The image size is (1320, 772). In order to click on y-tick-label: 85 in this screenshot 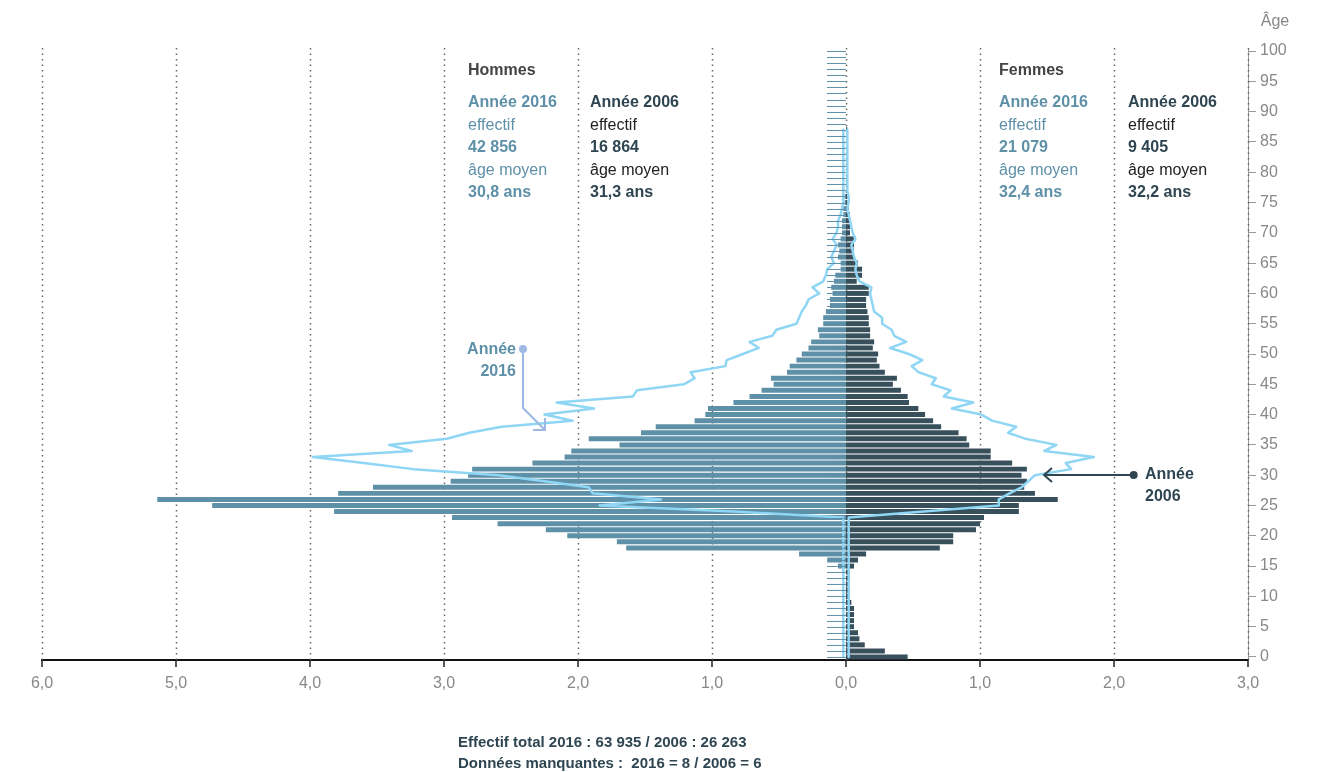, I will do `click(1269, 141)`.